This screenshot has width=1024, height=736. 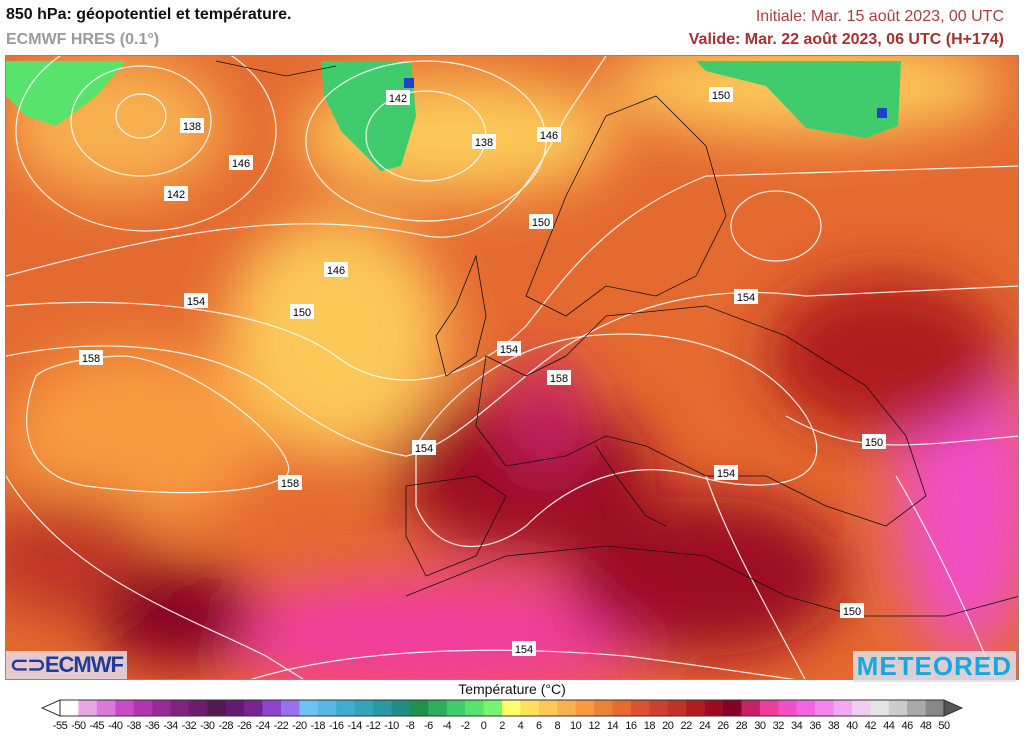 I want to click on ecmwf-logo: ⊂⊃ECMWF, so click(x=66, y=665).